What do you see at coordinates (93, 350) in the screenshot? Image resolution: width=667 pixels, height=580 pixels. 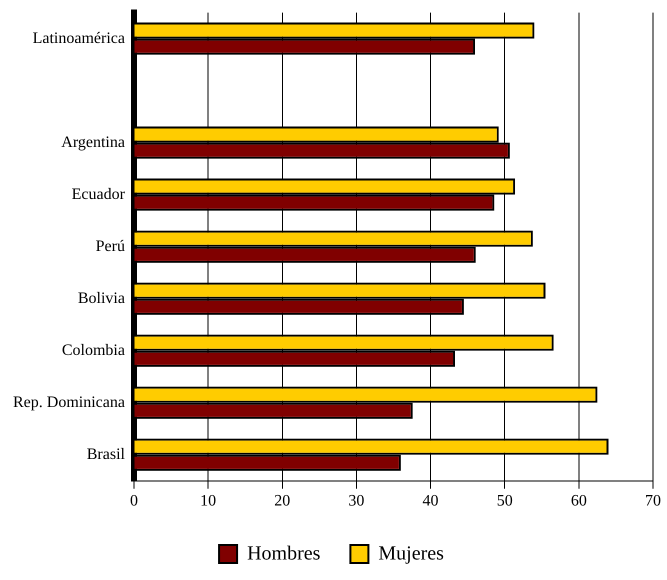 I see `y-tick-label: Colombia` at bounding box center [93, 350].